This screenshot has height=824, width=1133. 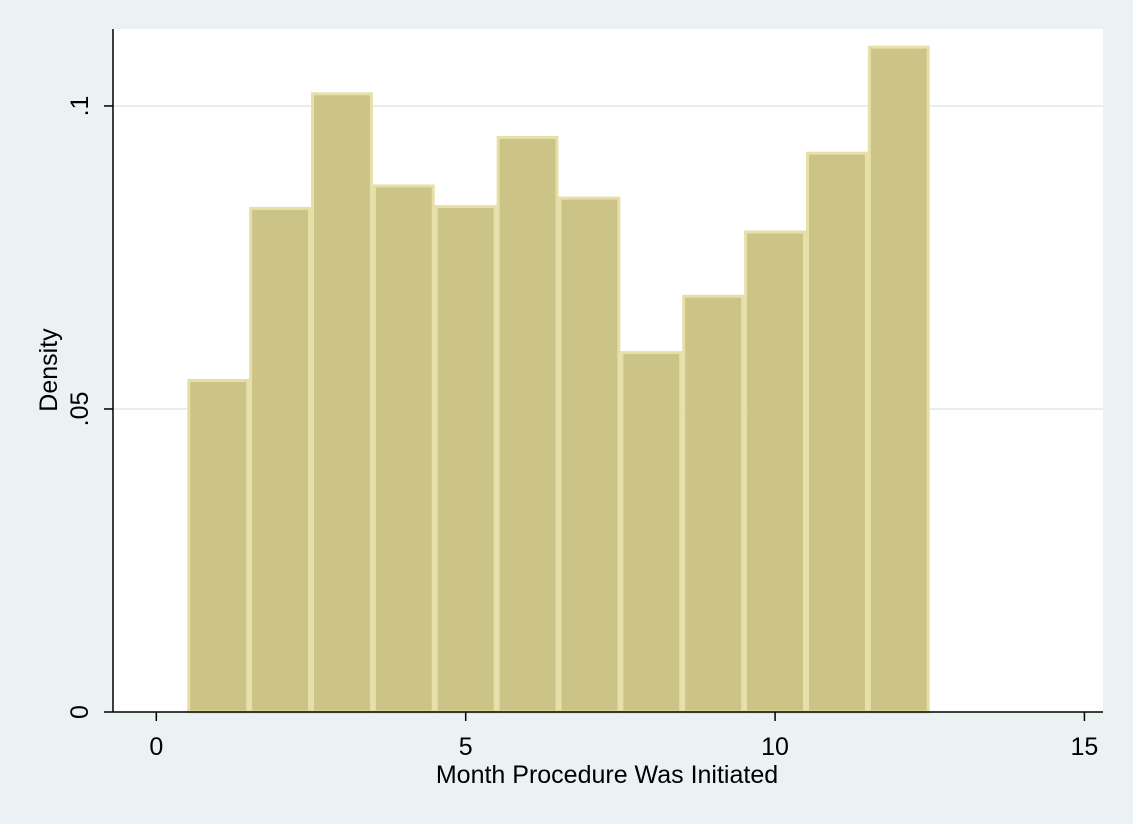 I want to click on y-tick-label: .05, so click(x=80, y=409).